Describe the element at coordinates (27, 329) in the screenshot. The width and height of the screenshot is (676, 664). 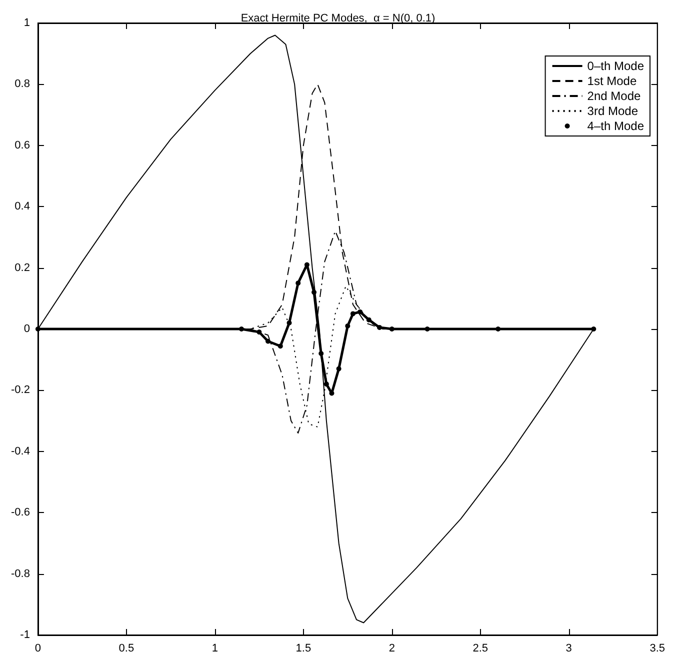
I see `y-tick-label: 0` at that location.